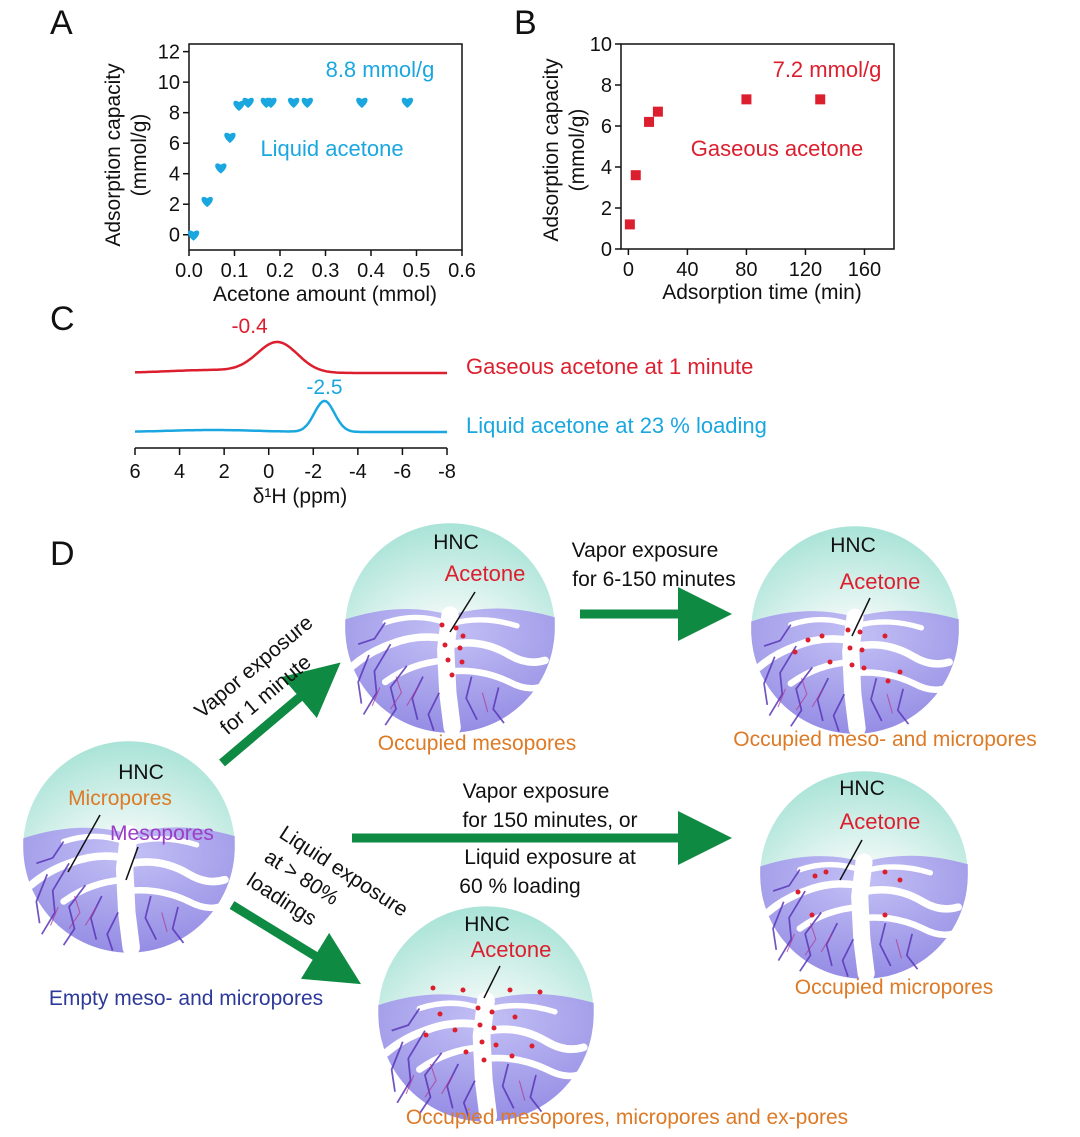 Image resolution: width=1080 pixels, height=1137 pixels. I want to click on chart-b-ylabel-line2: (mmol/g), so click(577, 150).